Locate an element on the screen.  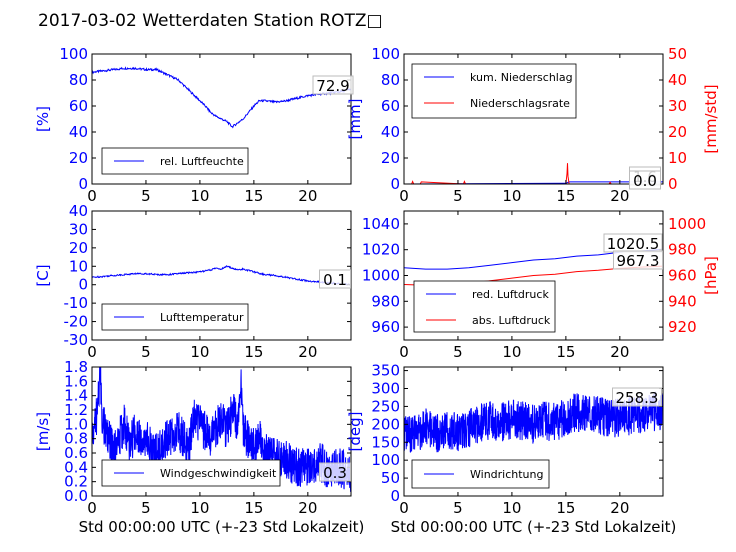
y-tick-label: 80 is located at coordinates (78, 80).